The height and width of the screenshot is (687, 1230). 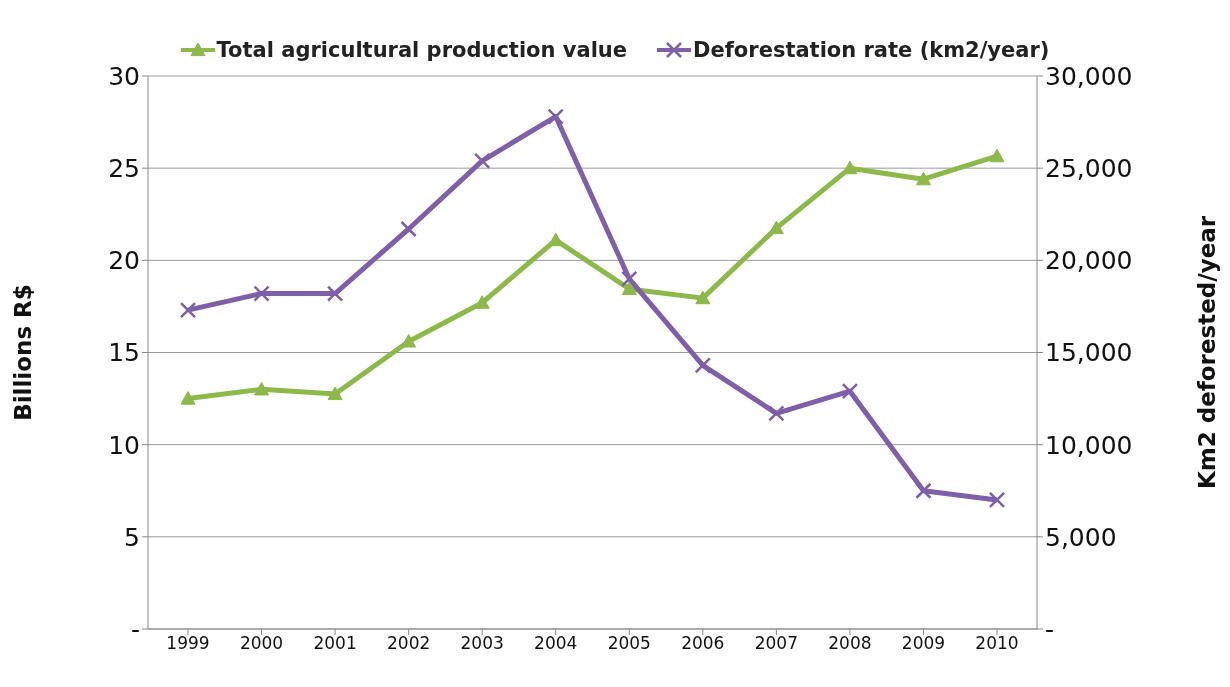 What do you see at coordinates (1089, 445) in the screenshot?
I see `y2-tick-label: 10,000` at bounding box center [1089, 445].